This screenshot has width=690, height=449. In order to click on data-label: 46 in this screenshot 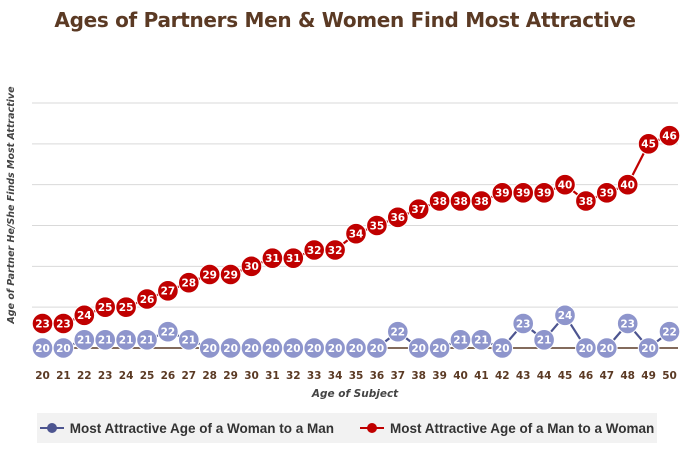, I will do `click(669, 136)`.